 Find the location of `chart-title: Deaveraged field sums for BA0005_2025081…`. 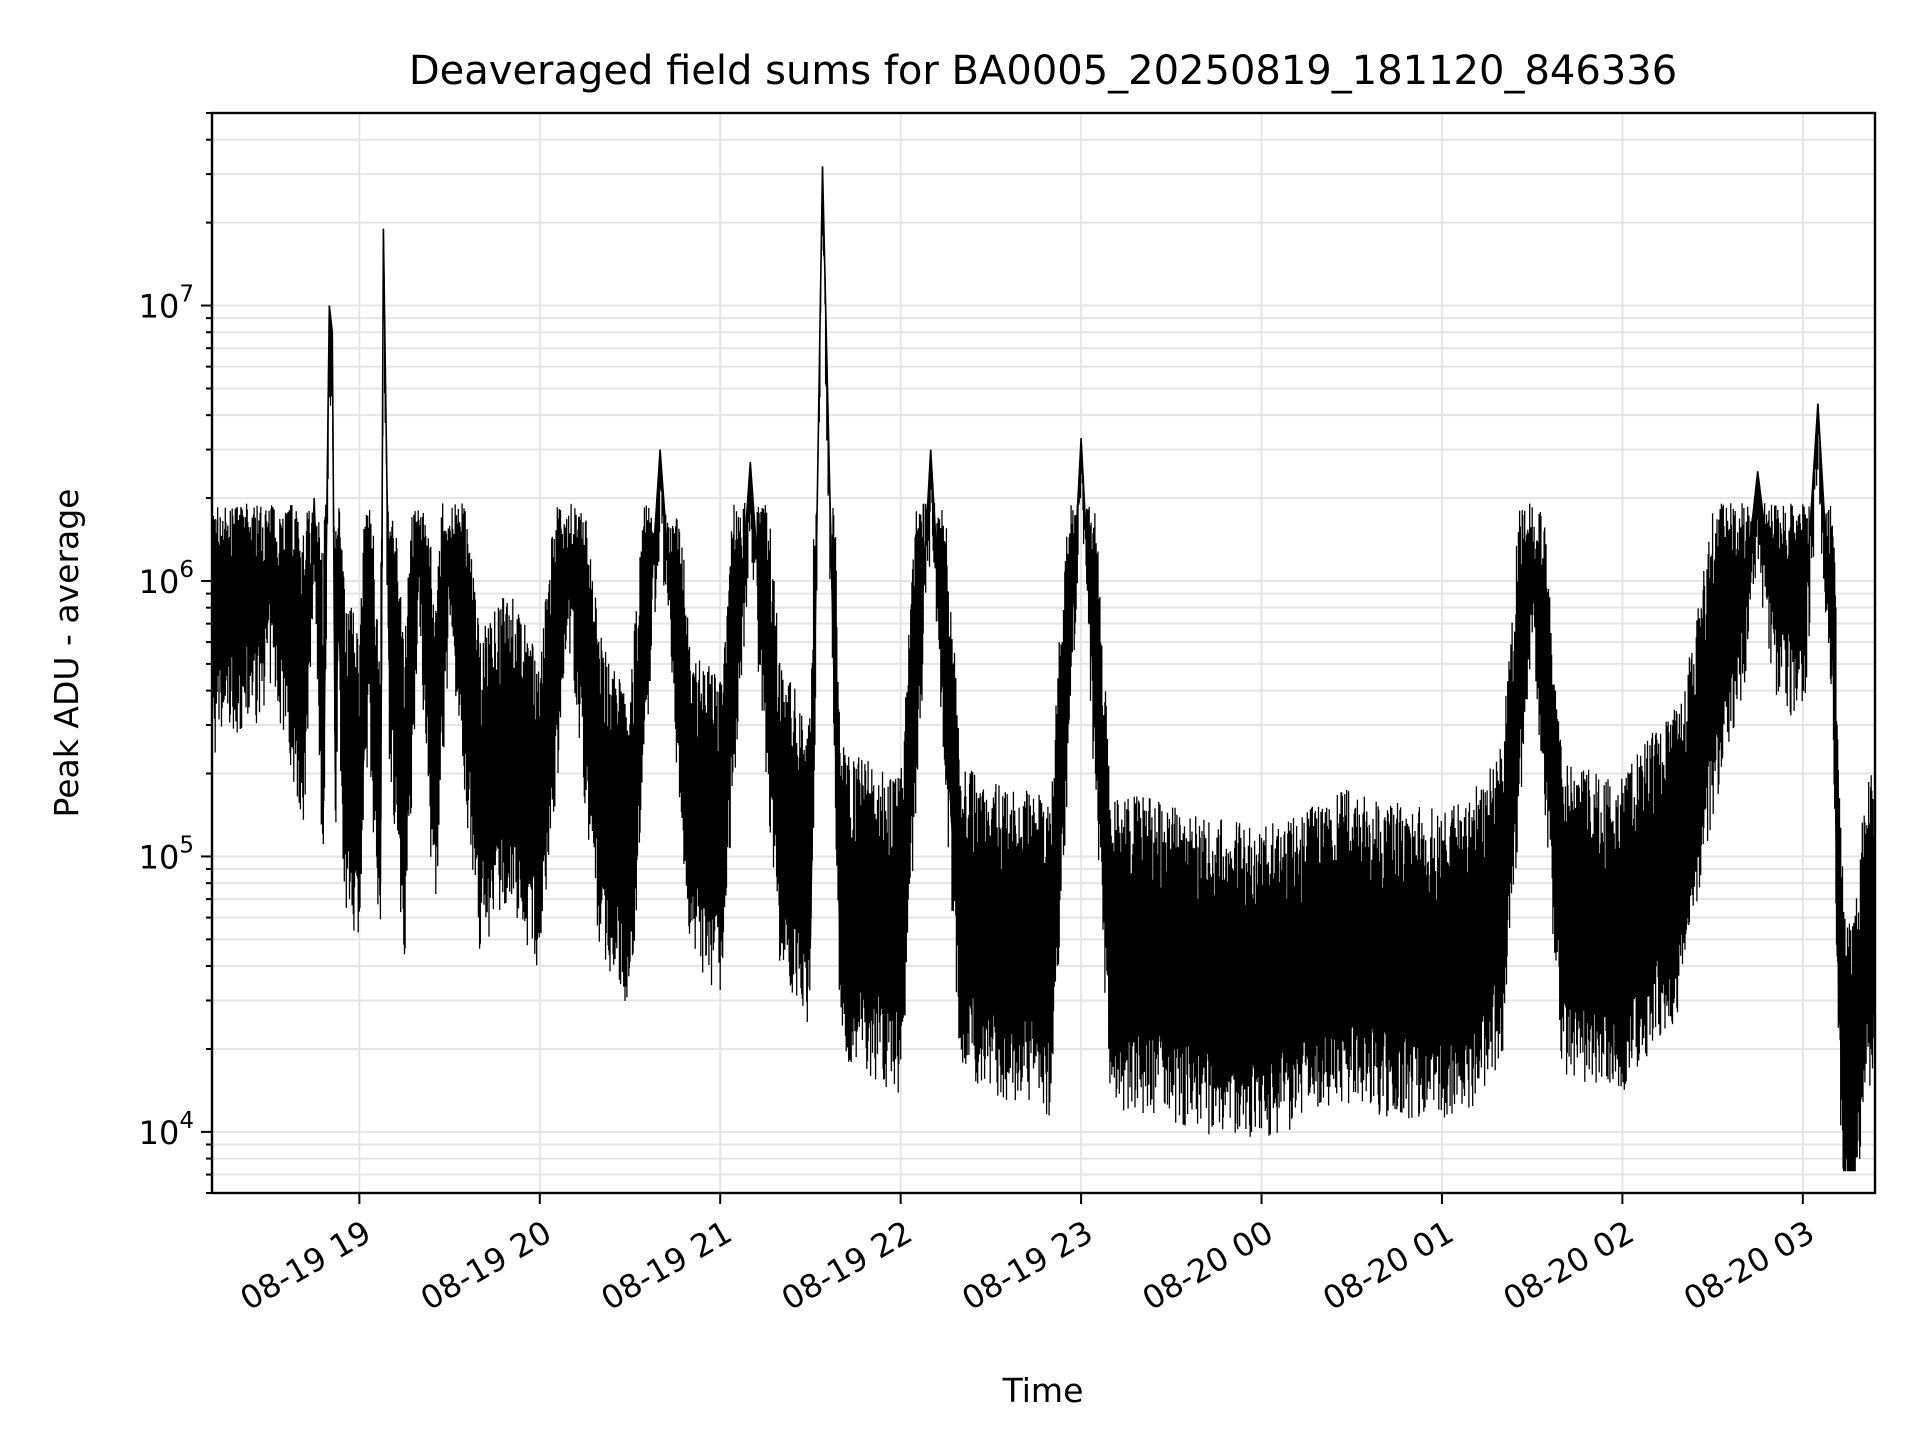

chart-title: Deaveraged field sums for BA0005_2025081… is located at coordinates (1043, 71).